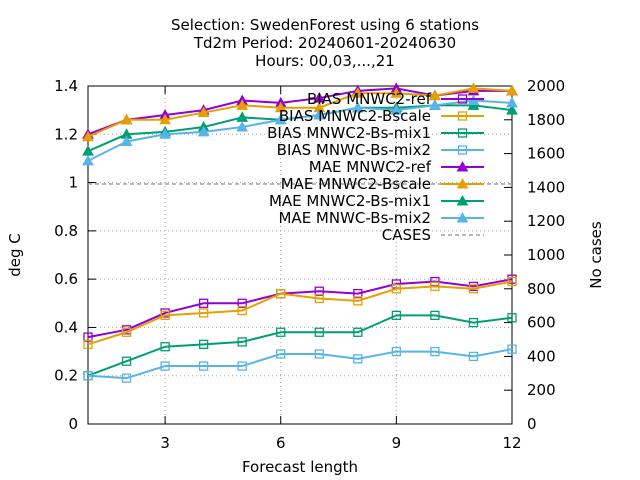 Image resolution: width=640 pixels, height=480 pixels. I want to click on legend-entry: MAE MNWC2-Bs-mix1, so click(376, 201).